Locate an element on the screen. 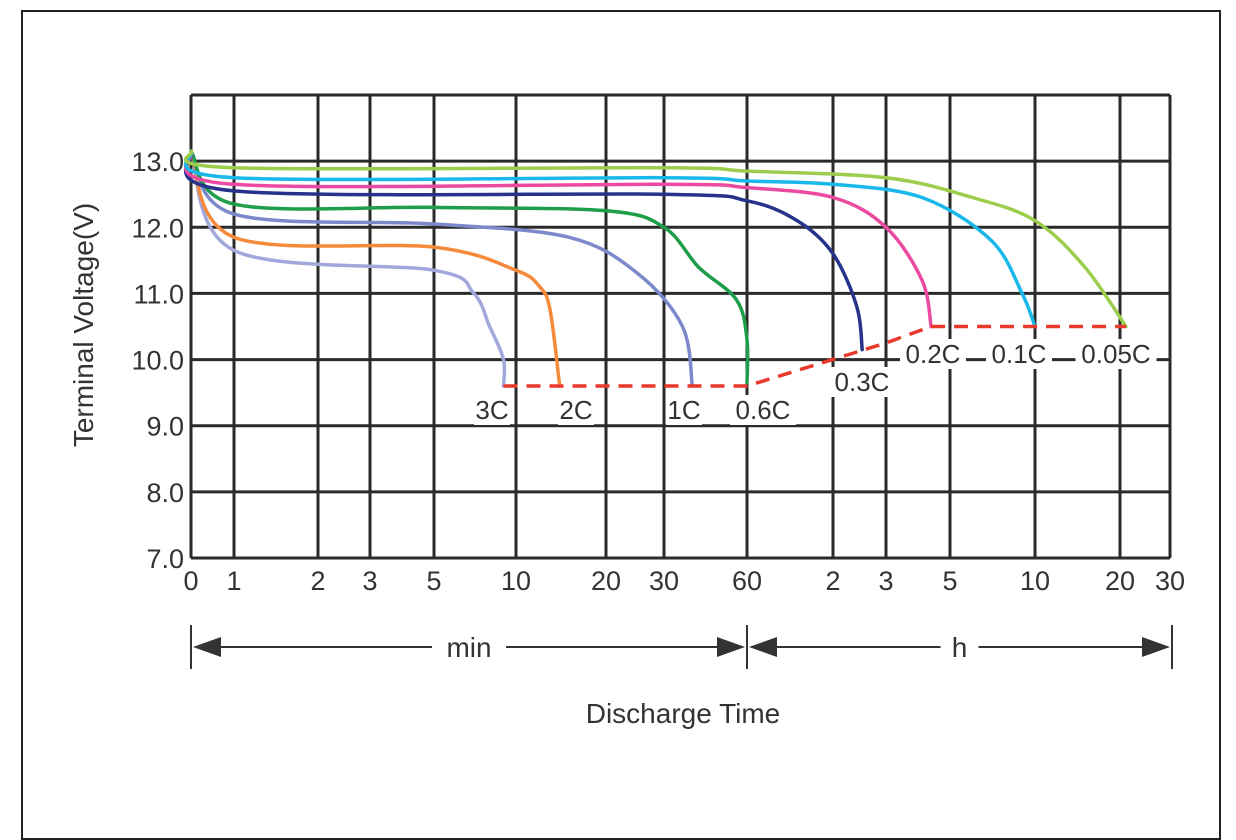 The height and width of the screenshot is (840, 1236). series-annotation: 0.3C is located at coordinates (862, 382).